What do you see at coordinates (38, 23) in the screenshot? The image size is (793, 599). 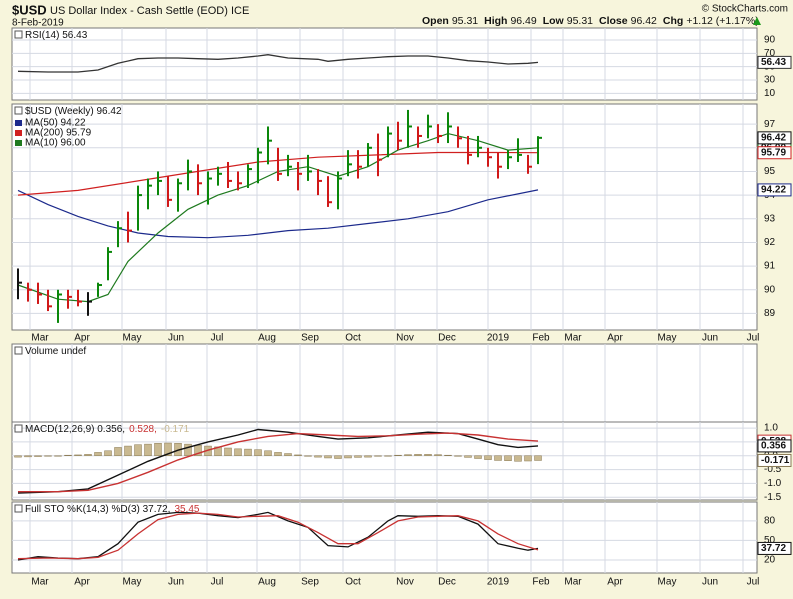 I see `date: 8-Feb-2019` at bounding box center [38, 23].